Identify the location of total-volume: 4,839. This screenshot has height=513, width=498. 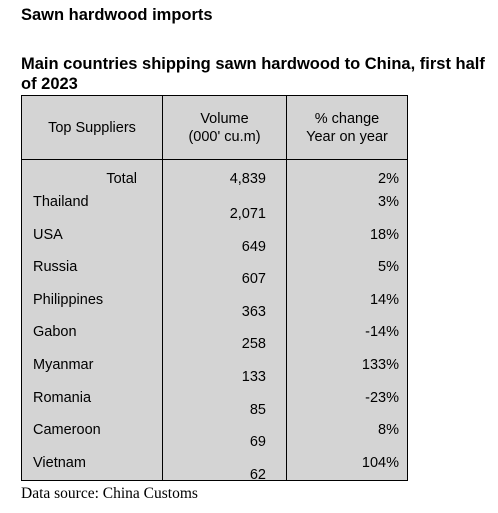
(247, 179).